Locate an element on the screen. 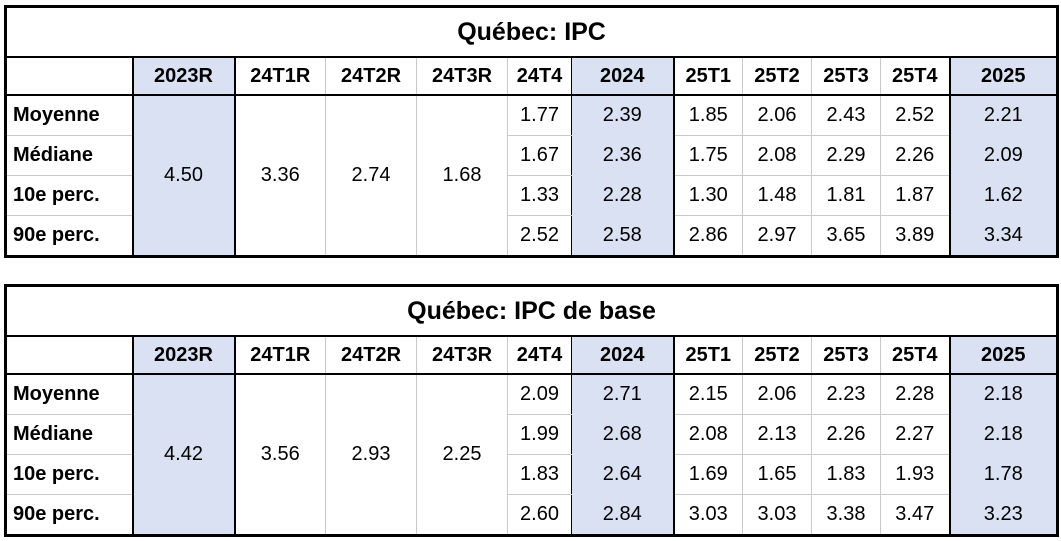 The width and height of the screenshot is (1061, 541). cell-25t2: 1.65 is located at coordinates (777, 474).